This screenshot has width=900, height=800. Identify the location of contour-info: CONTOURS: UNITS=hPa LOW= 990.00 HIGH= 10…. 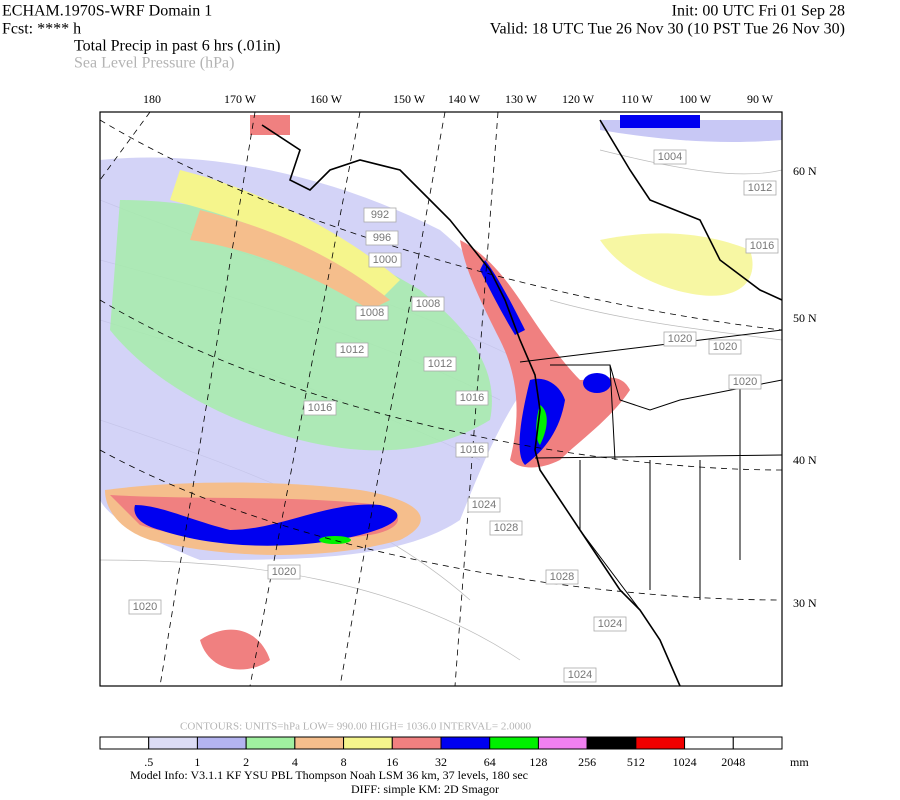
(356, 727).